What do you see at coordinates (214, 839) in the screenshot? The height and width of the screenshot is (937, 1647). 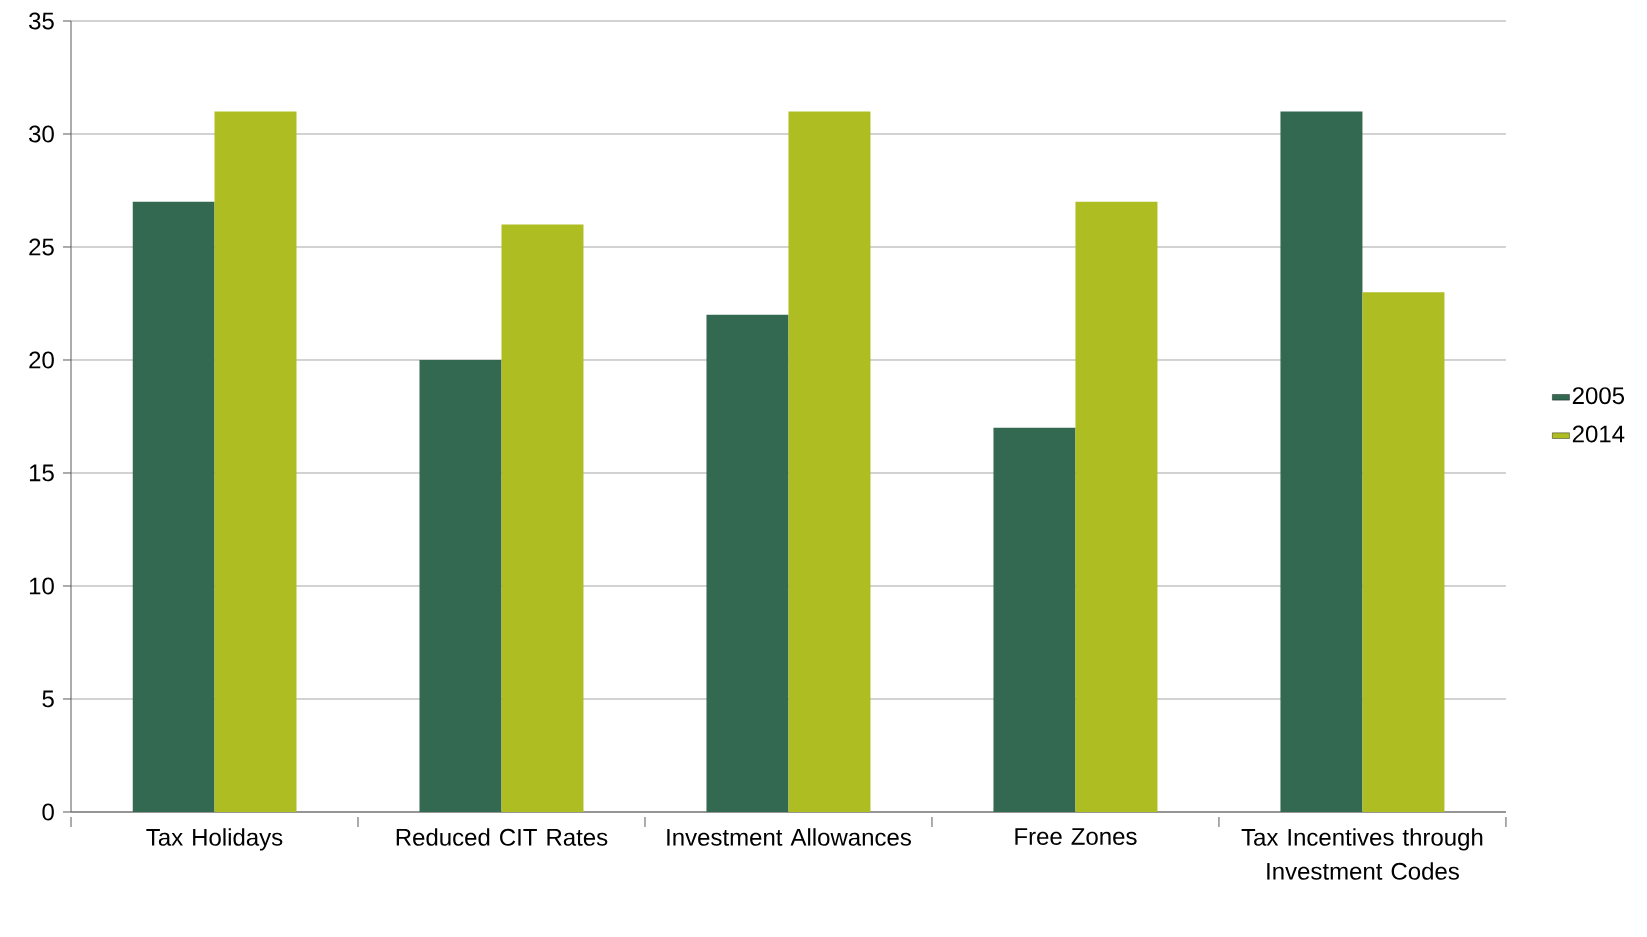 I see `x-tick-label: Tax Holidays` at bounding box center [214, 839].